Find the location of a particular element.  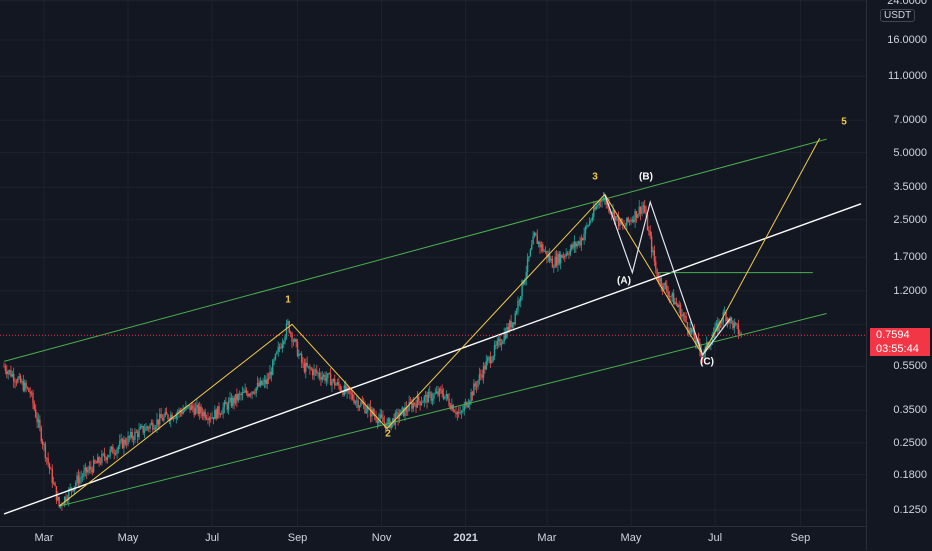

price-tick-label: 11.0000 is located at coordinates (907, 76).